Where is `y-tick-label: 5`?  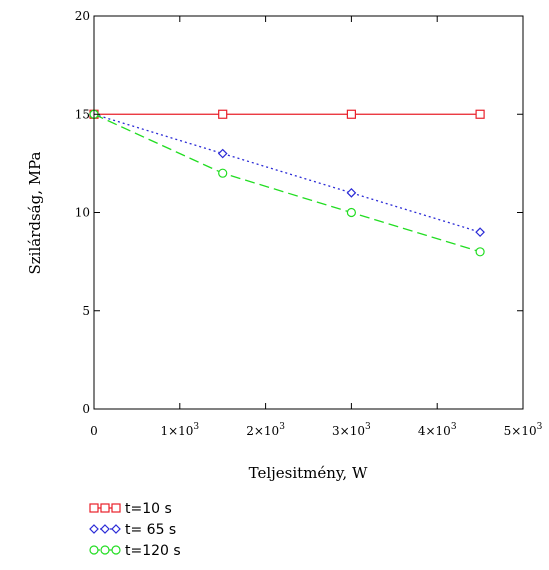 y-tick-label: 5 is located at coordinates (86, 311).